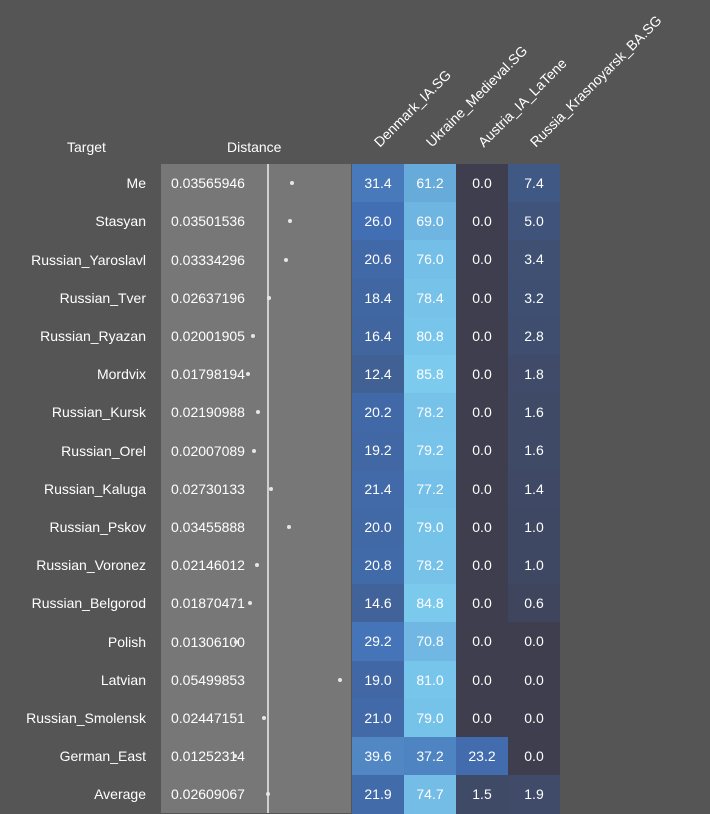  Describe the element at coordinates (534, 603) in the screenshot. I see `heatmap-cell: 0.6` at that location.